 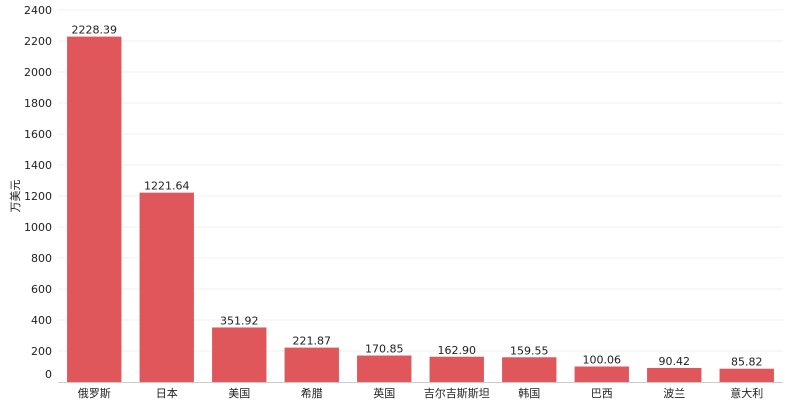 What do you see at coordinates (674, 393) in the screenshot?
I see `x-tick-label: 波兰` at bounding box center [674, 393].